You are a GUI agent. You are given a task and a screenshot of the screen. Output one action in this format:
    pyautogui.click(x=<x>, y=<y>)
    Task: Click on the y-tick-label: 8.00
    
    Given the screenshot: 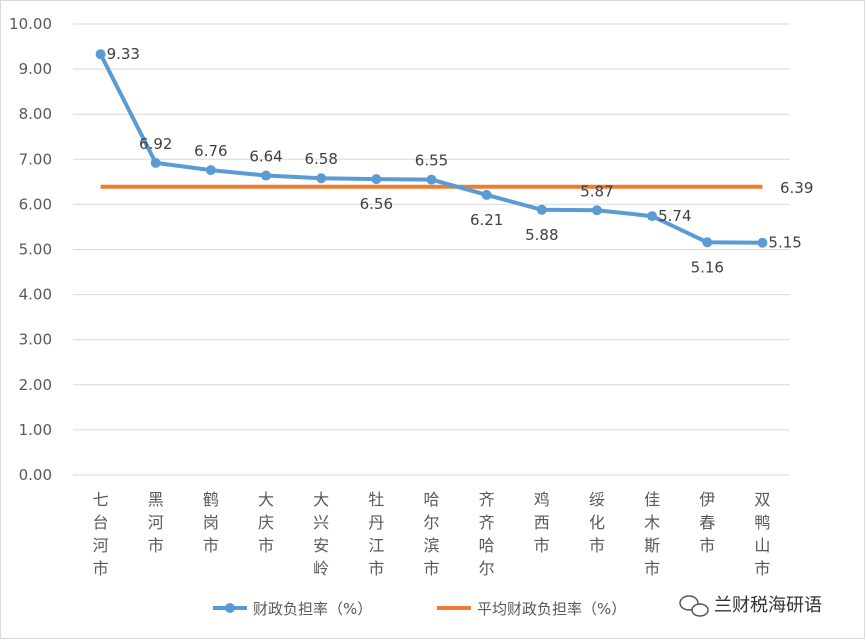 What is the action you would take?
    pyautogui.click(x=35, y=114)
    